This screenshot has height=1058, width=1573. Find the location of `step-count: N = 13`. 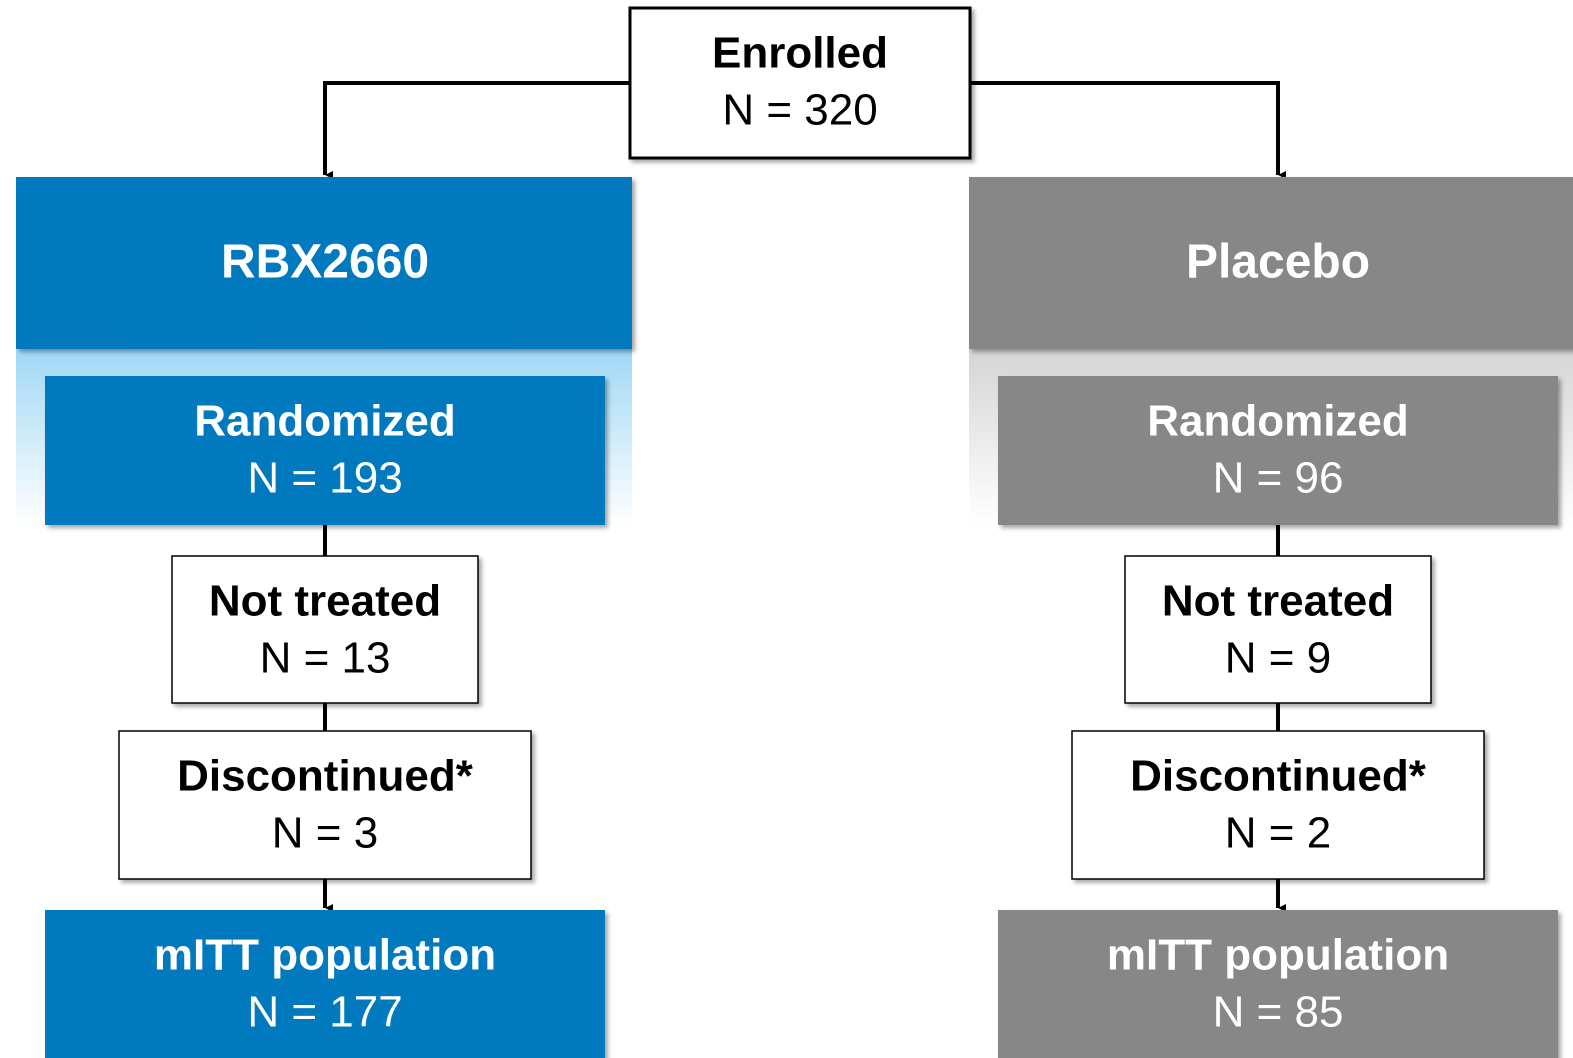

step-count: N = 13 is located at coordinates (325, 658).